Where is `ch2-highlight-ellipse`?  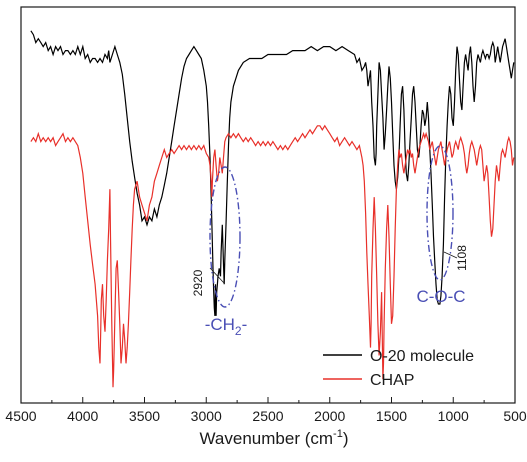 ch2-highlight-ellipse is located at coordinates (225, 237).